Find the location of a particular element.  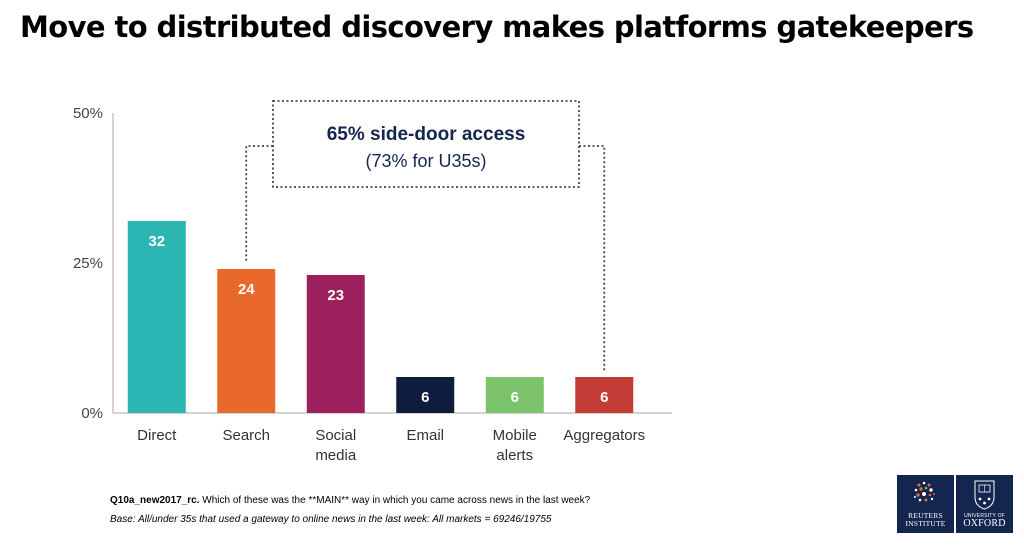

annotation-headline: 65% side-door access is located at coordinates (426, 134).